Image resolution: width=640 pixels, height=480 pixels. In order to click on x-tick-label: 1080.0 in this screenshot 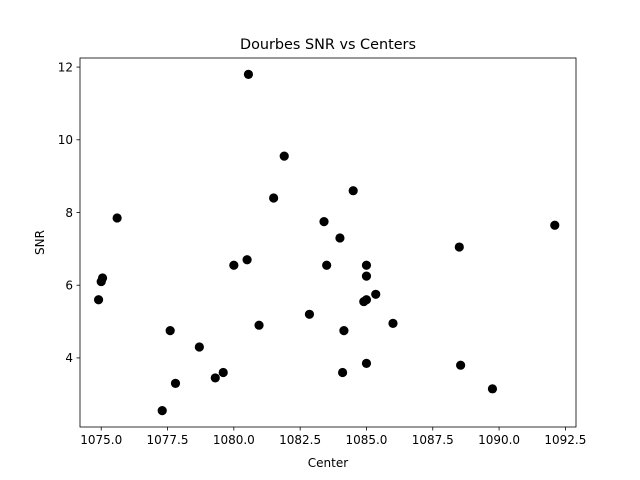, I will do `click(234, 440)`.